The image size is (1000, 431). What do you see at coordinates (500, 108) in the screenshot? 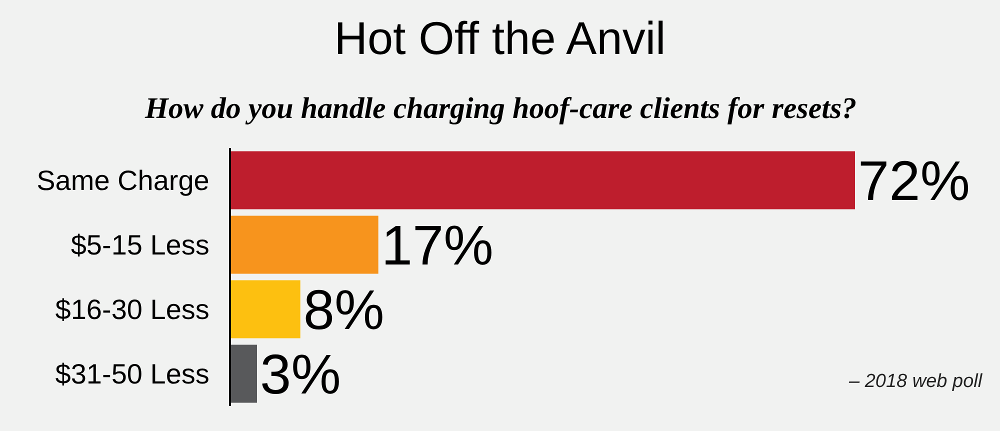
I see `chart-subtitle: How do you handle charging hoof-care clients for resets?` at bounding box center [500, 108].